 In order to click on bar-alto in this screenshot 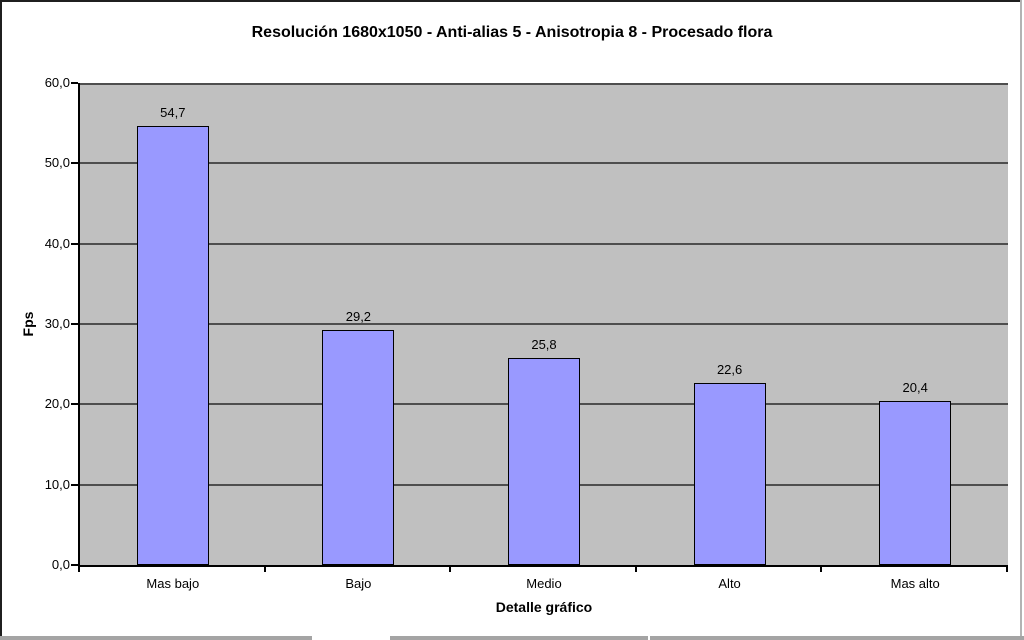, I will do `click(729, 474)`.